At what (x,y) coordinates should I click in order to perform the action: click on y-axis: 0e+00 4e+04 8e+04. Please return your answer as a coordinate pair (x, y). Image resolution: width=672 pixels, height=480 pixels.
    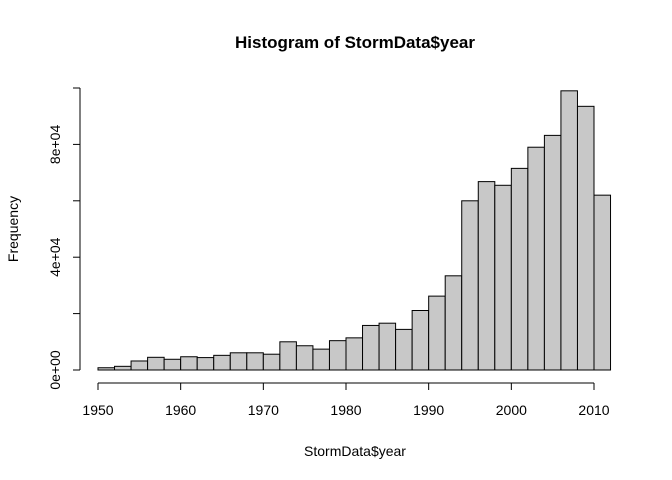
    Looking at the image, I should click on (64, 238).